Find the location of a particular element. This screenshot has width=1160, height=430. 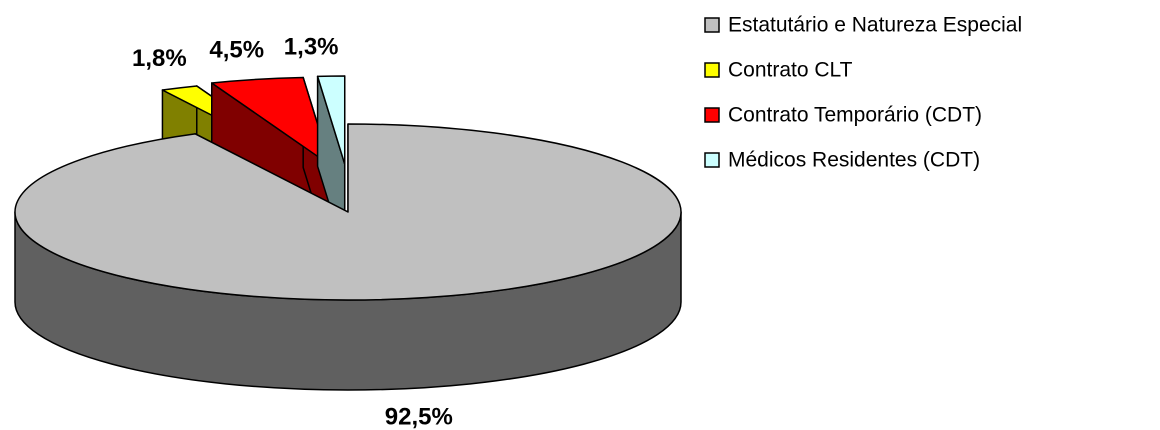

data-label: 1,8% is located at coordinates (159, 58).